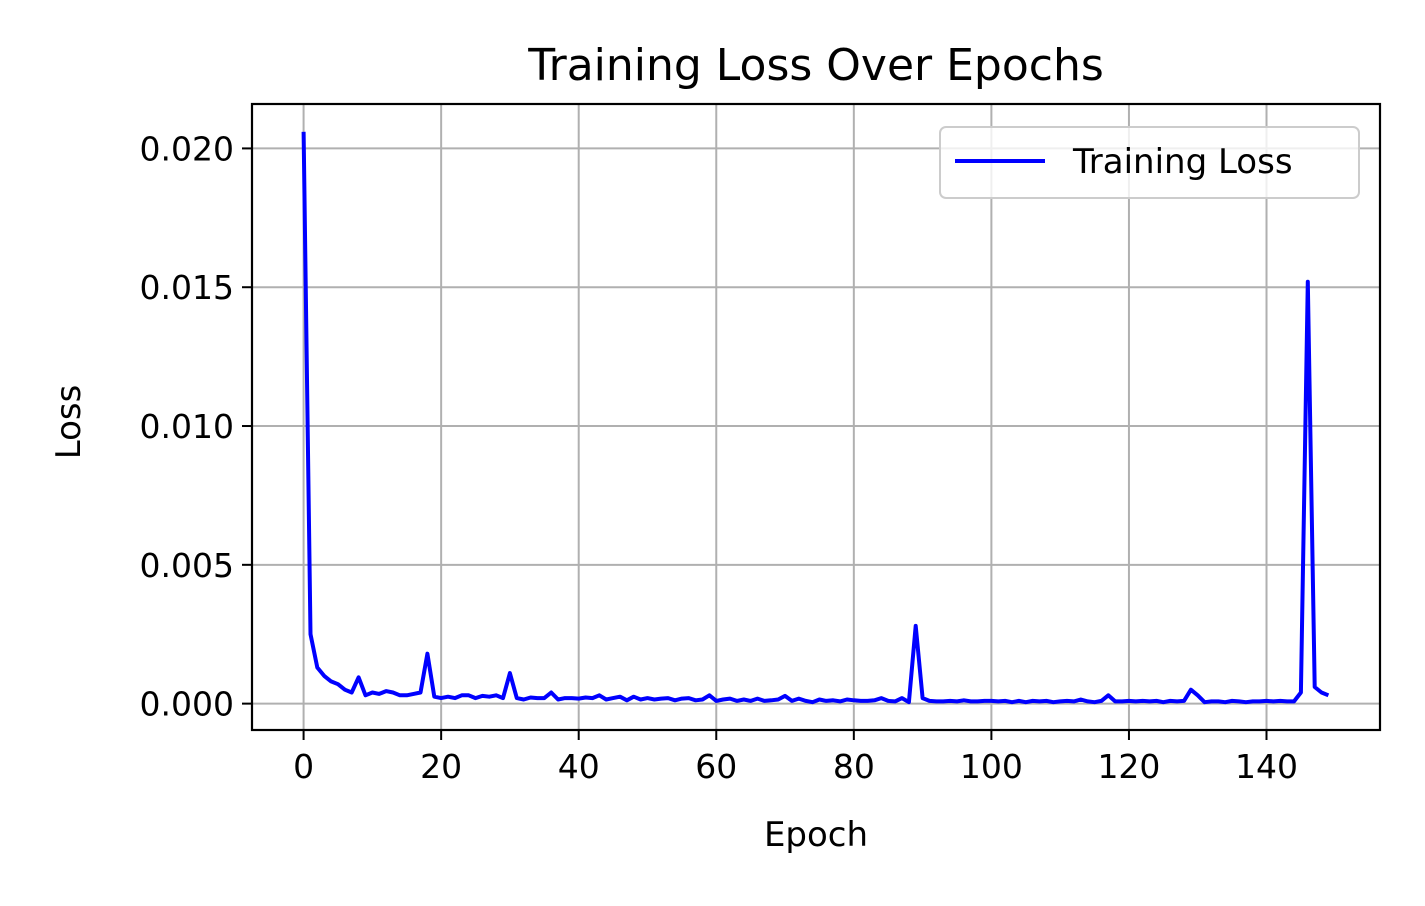 The width and height of the screenshot is (1425, 906). Describe the element at coordinates (1128, 766) in the screenshot. I see `x-tick-label: 120` at that location.